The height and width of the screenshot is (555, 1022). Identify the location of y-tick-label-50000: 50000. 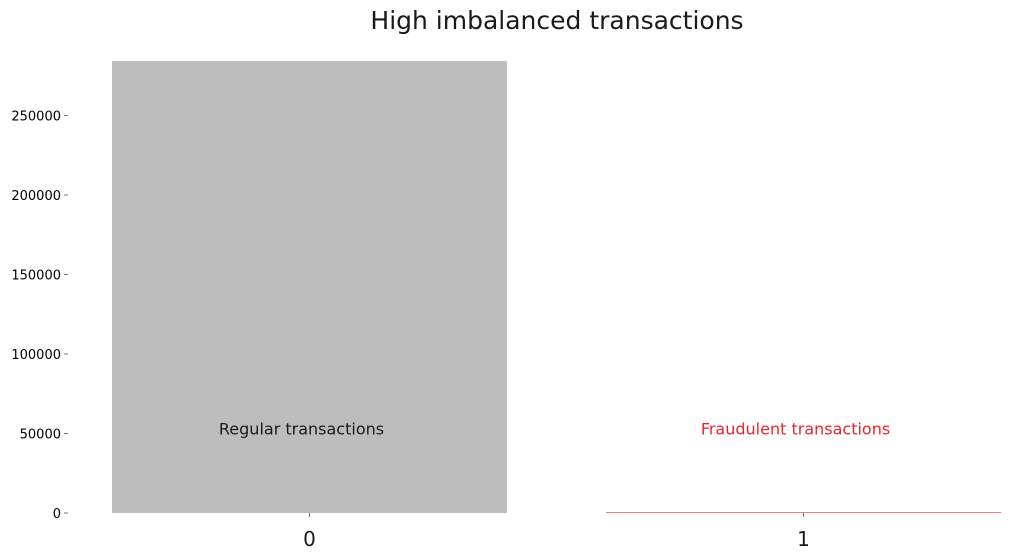
(40, 435).